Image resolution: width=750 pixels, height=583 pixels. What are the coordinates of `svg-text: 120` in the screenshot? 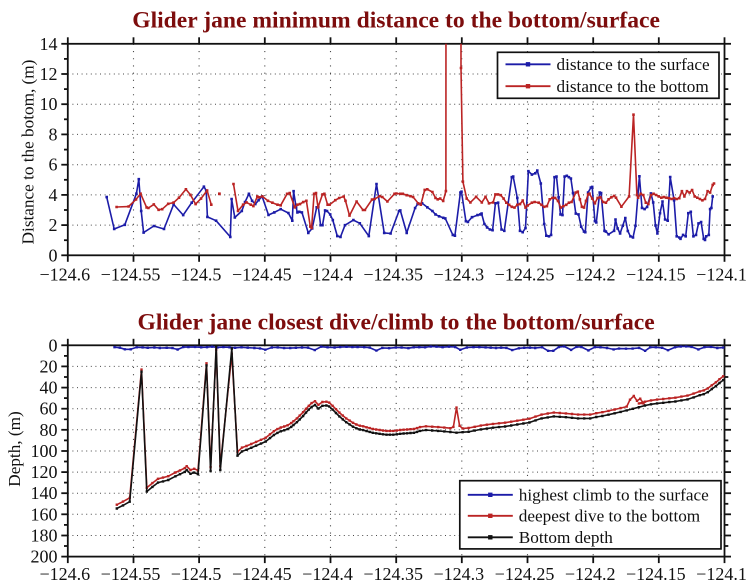 It's located at (44, 472).